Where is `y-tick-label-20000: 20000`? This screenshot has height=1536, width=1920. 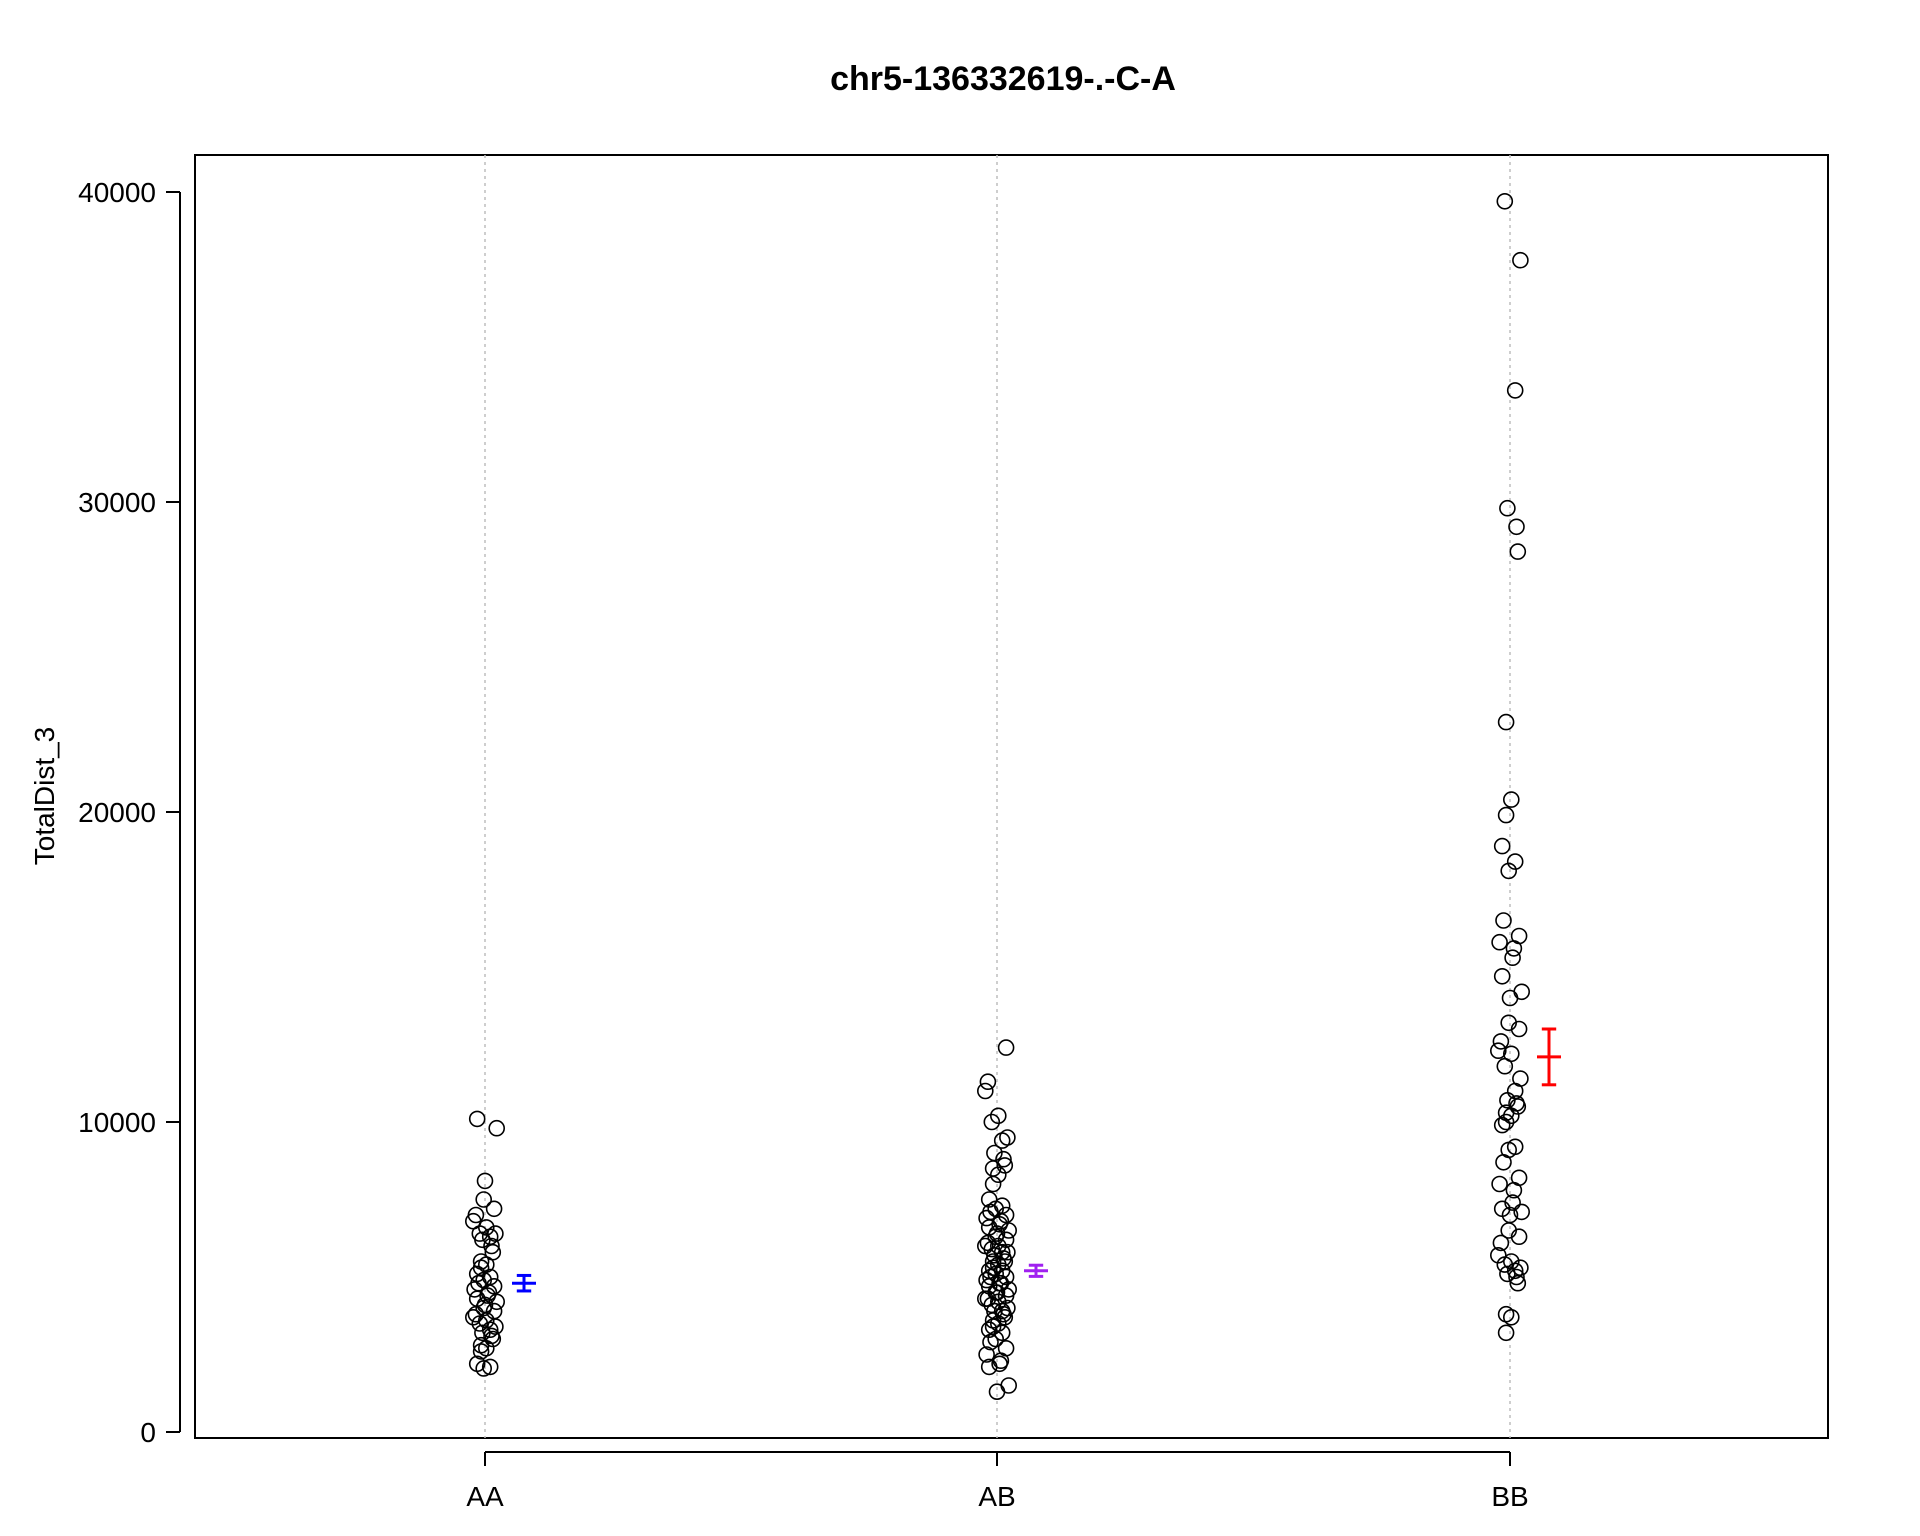
y-tick-label-20000: 20000 is located at coordinates (117, 812).